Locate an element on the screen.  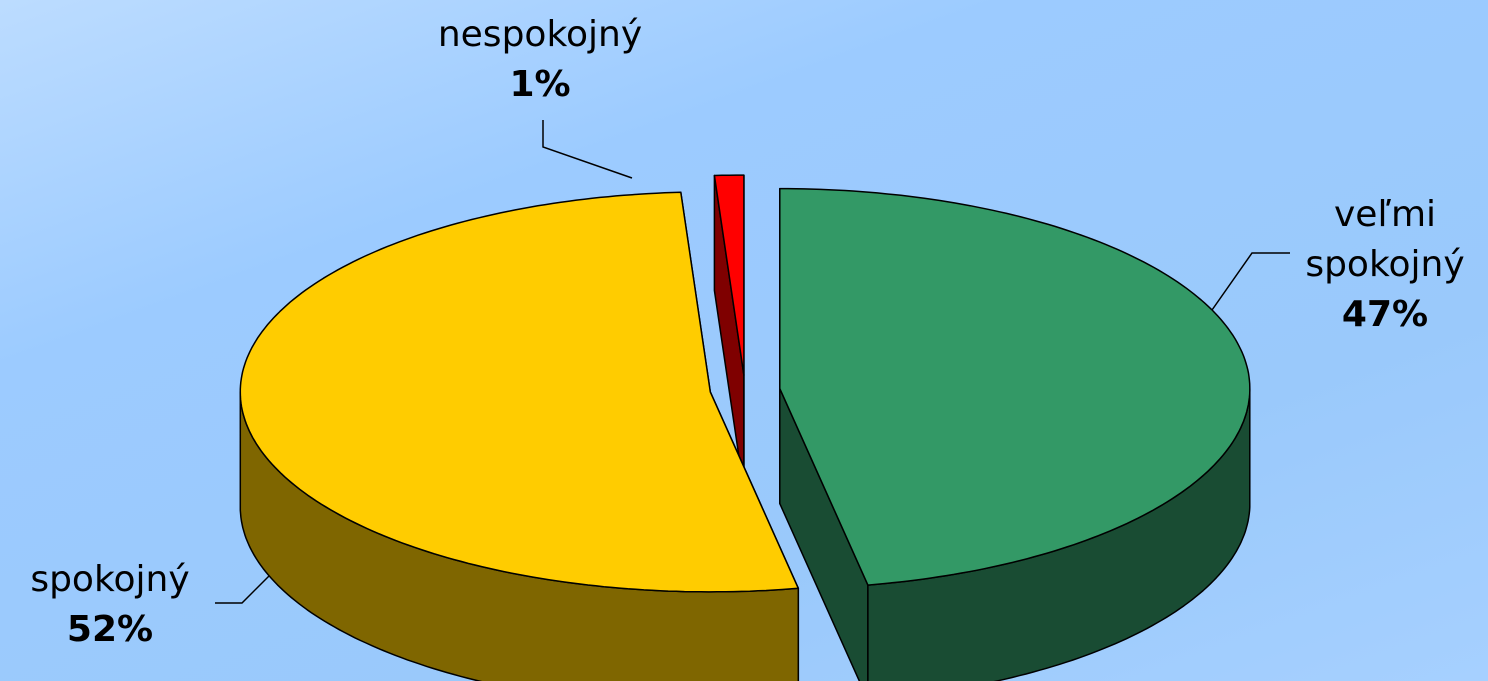
slice-label: nespokojný 1% is located at coordinates (540, 60).